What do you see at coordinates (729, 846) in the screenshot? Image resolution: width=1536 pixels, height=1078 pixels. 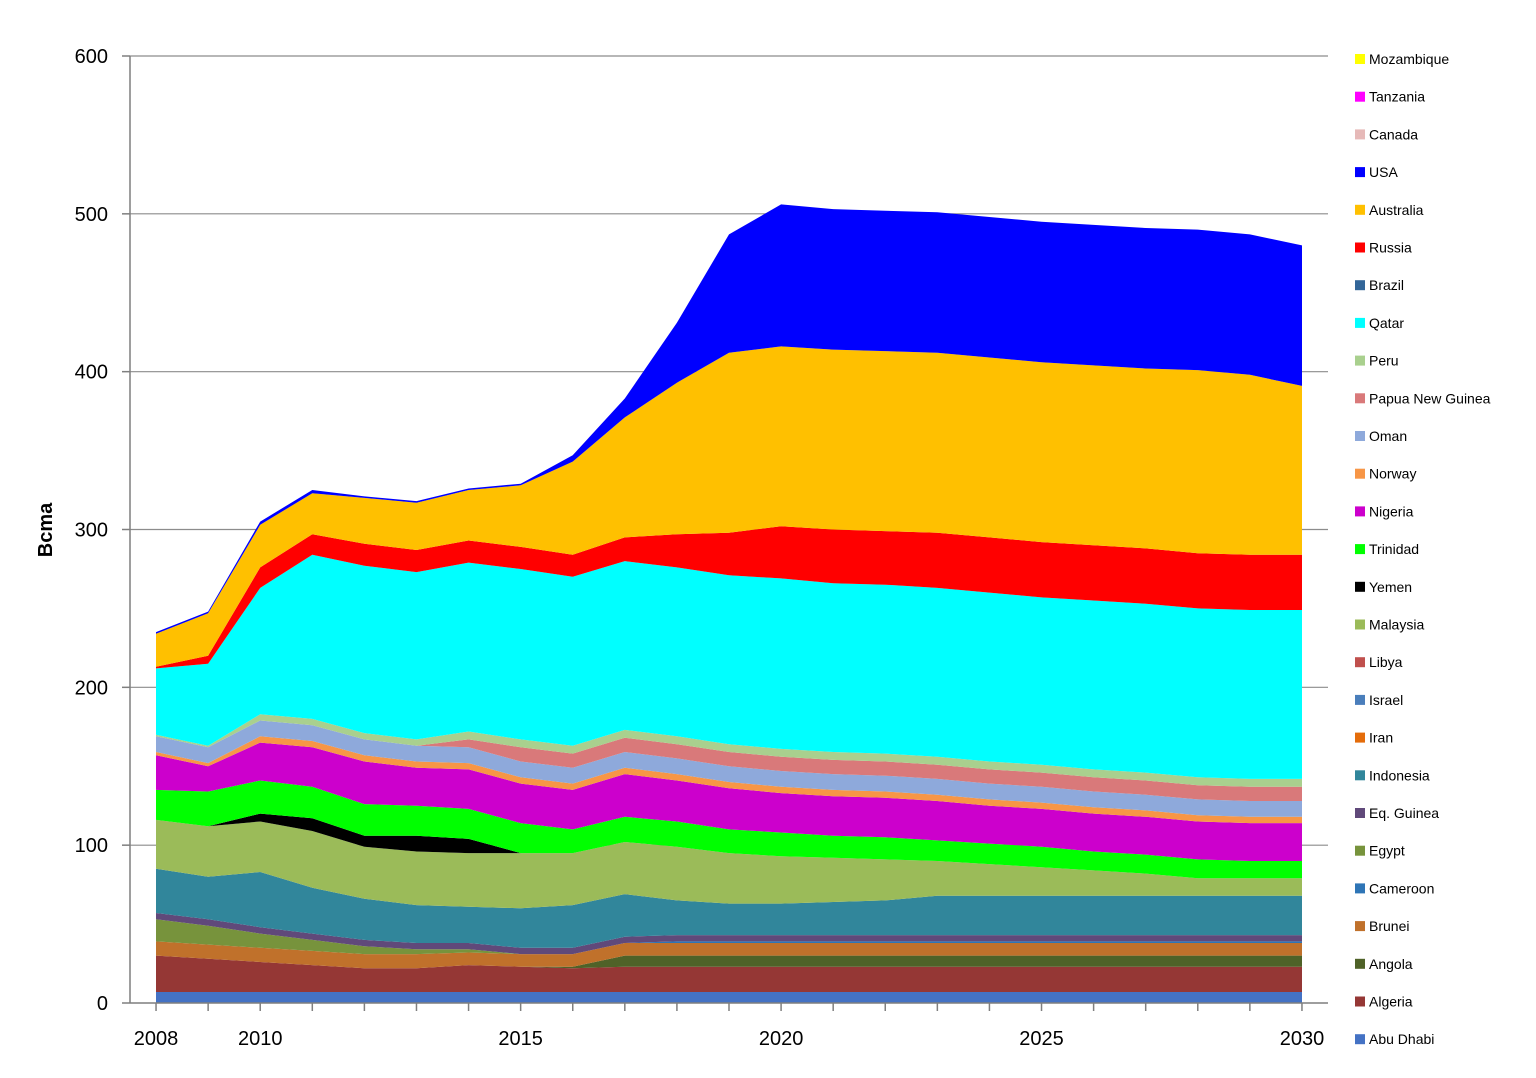 I see `area-yemen` at bounding box center [729, 846].